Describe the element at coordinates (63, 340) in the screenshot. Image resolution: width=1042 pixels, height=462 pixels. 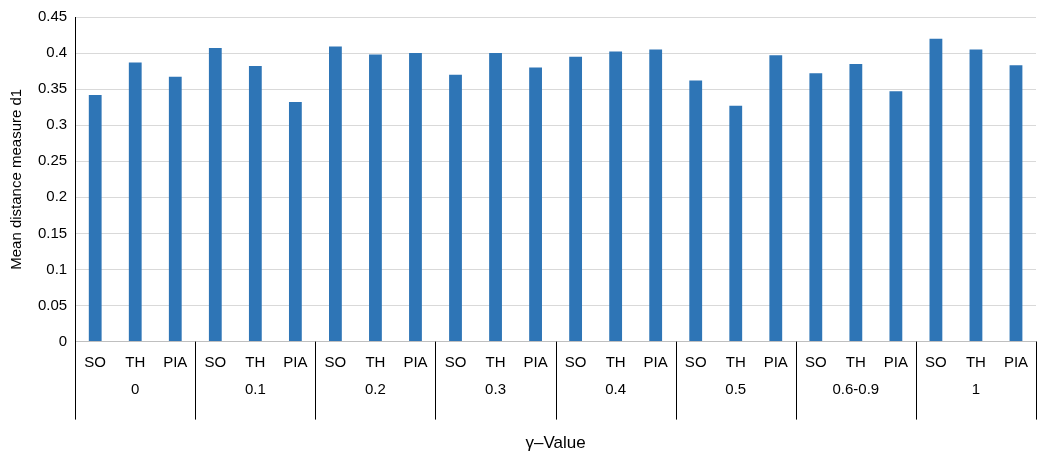
I see `y-tick-label: 0` at that location.